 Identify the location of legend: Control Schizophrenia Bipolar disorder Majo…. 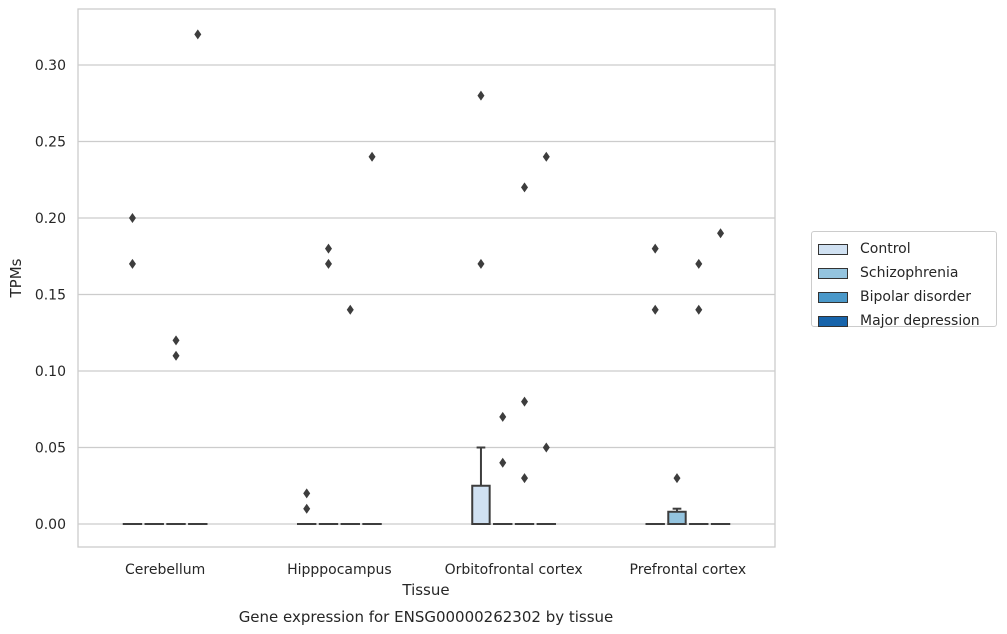
(904, 280).